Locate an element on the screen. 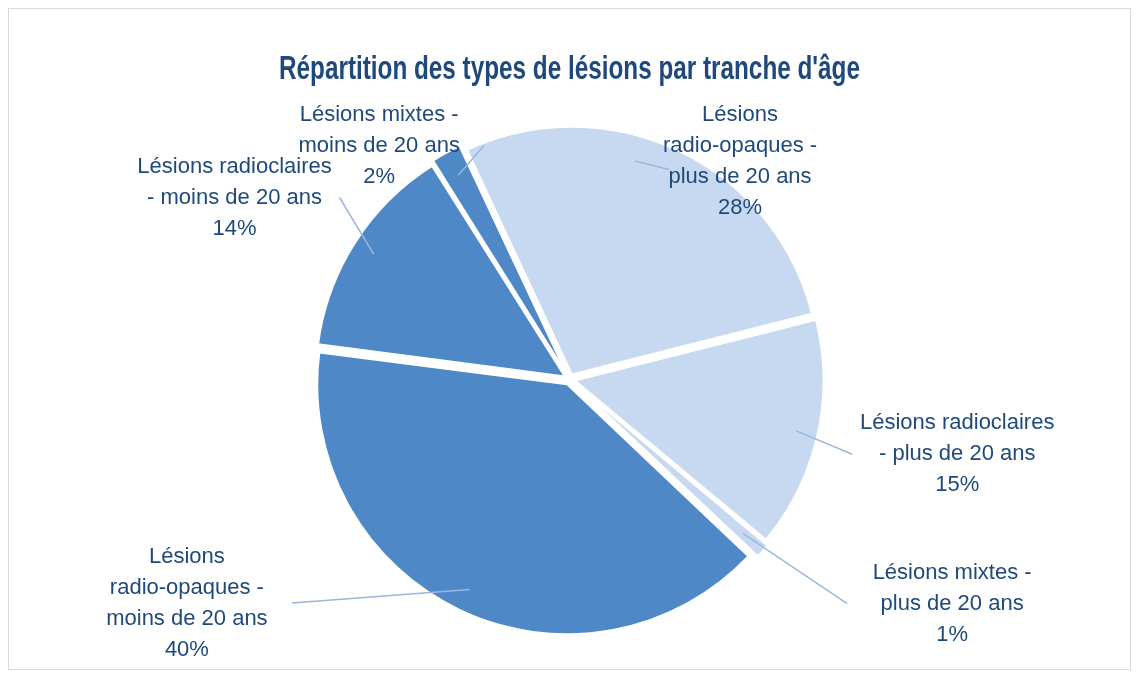 The height and width of the screenshot is (677, 1137). slice-label: Lésions mixtes - plus de 20 ans is located at coordinates (952, 586).